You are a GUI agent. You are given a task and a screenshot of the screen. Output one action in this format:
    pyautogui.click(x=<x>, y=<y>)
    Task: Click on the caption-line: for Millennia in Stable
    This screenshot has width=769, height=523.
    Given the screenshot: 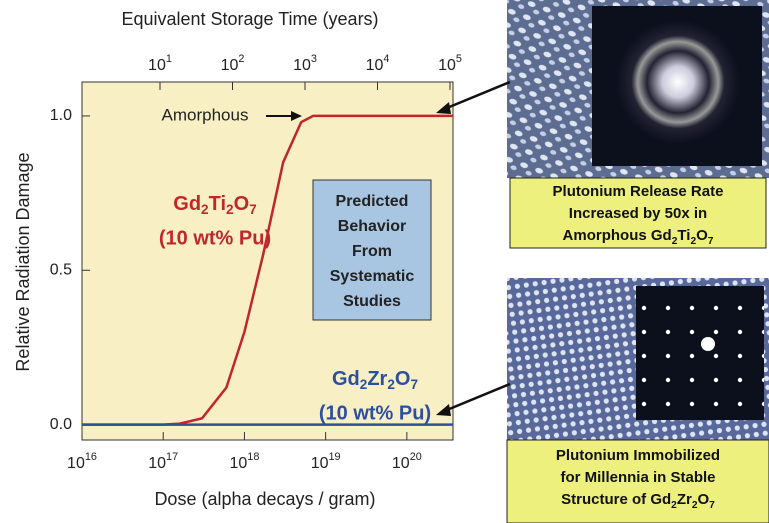 What is the action you would take?
    pyautogui.click(x=637, y=477)
    